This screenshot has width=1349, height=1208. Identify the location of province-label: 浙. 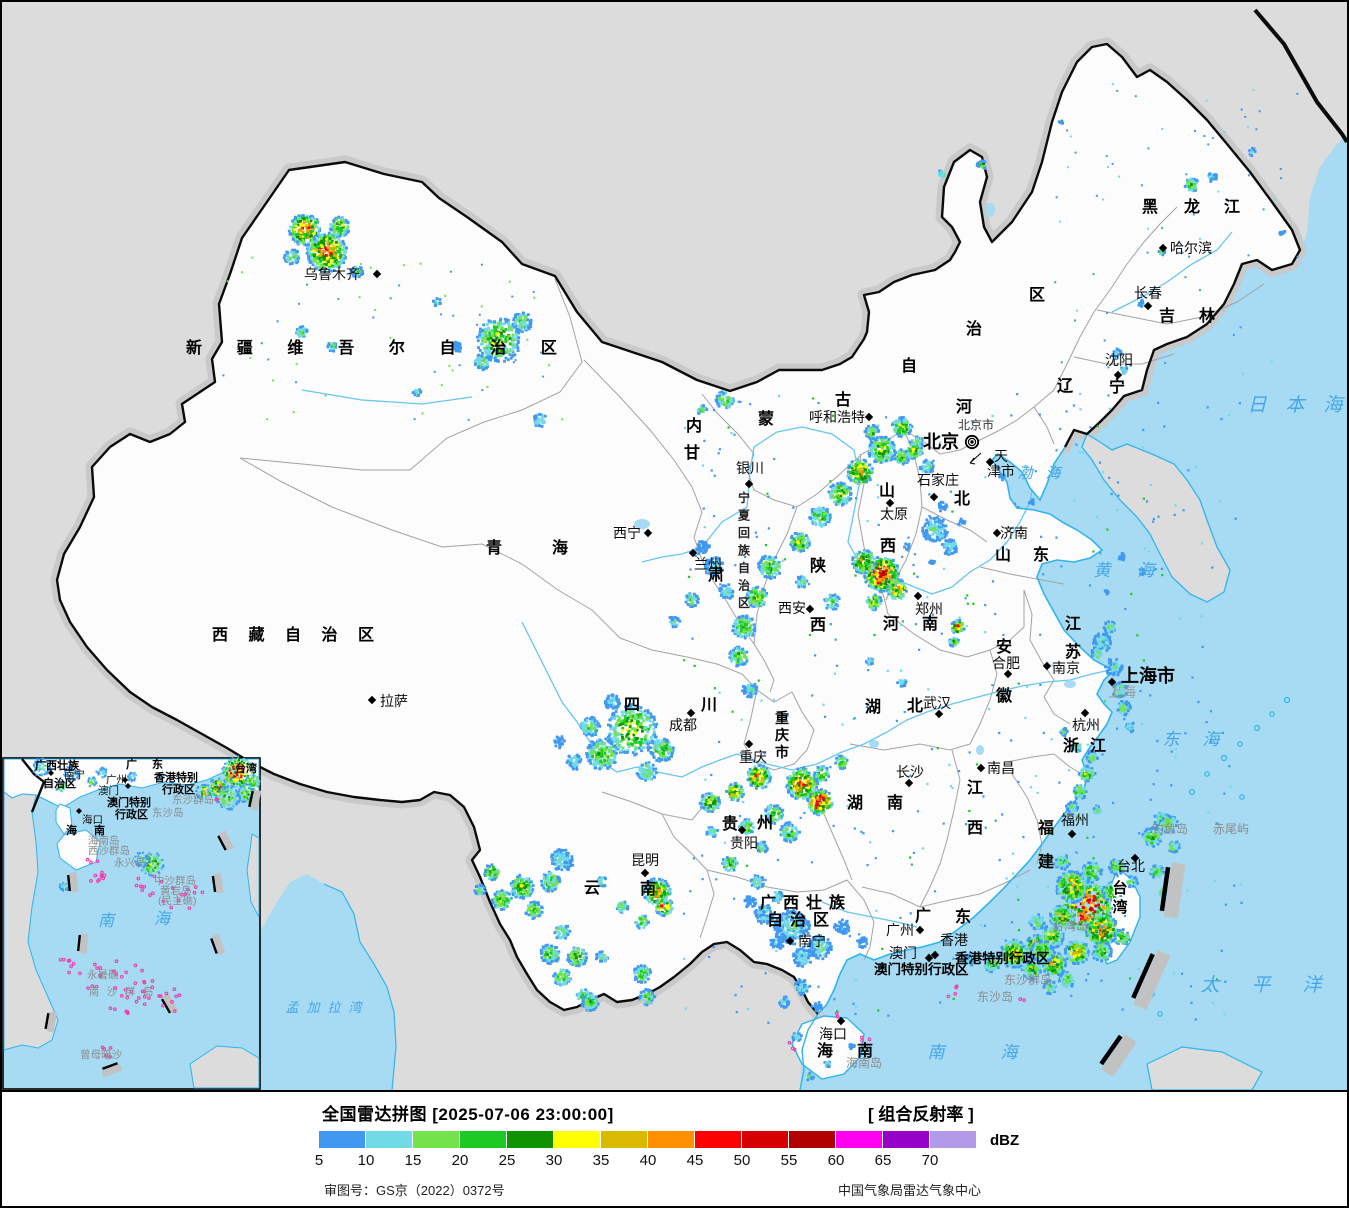
(1071, 745).